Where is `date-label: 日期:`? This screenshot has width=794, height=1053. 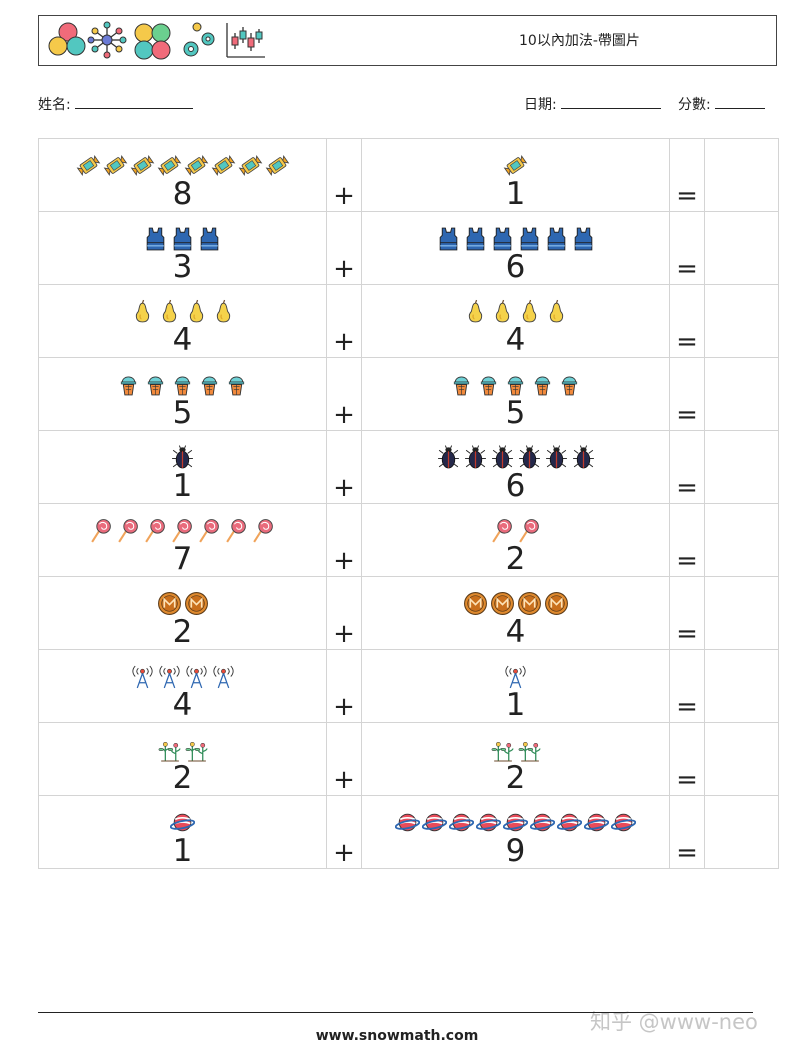
date-label: 日期: is located at coordinates (540, 105).